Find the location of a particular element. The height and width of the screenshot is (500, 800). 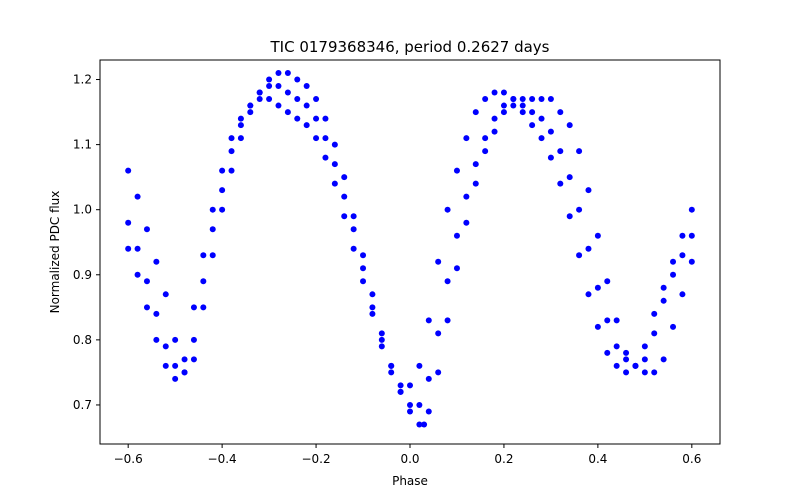

y-tick-label: 1.1 is located at coordinates (82, 145).